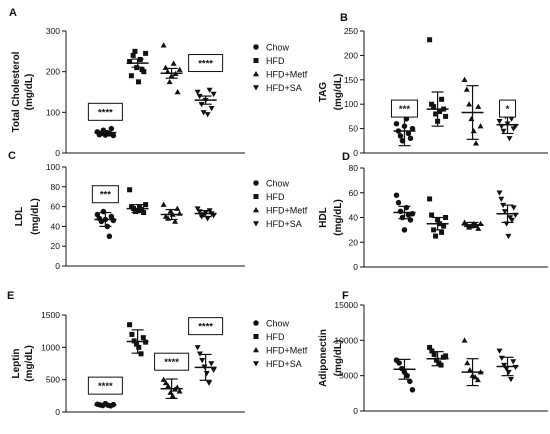 Image resolution: width=550 pixels, height=434 pixels. What do you see at coordinates (346, 340) in the screenshot?
I see `y-tick-label: 10000` at bounding box center [346, 340].